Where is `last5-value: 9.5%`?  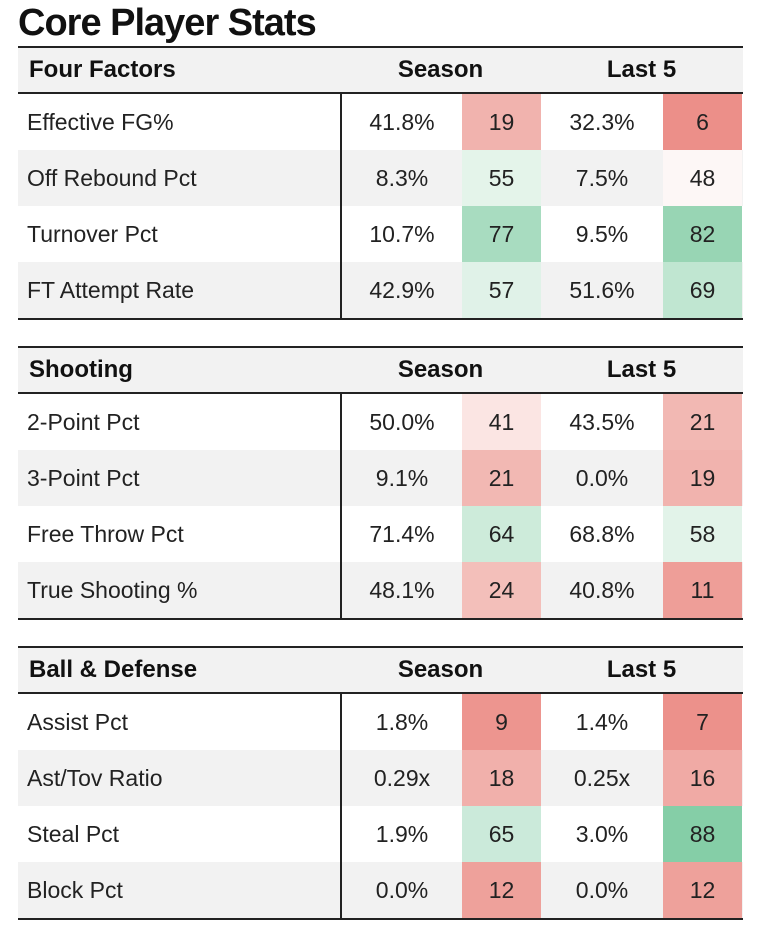
last5-value: 9.5% is located at coordinates (602, 233).